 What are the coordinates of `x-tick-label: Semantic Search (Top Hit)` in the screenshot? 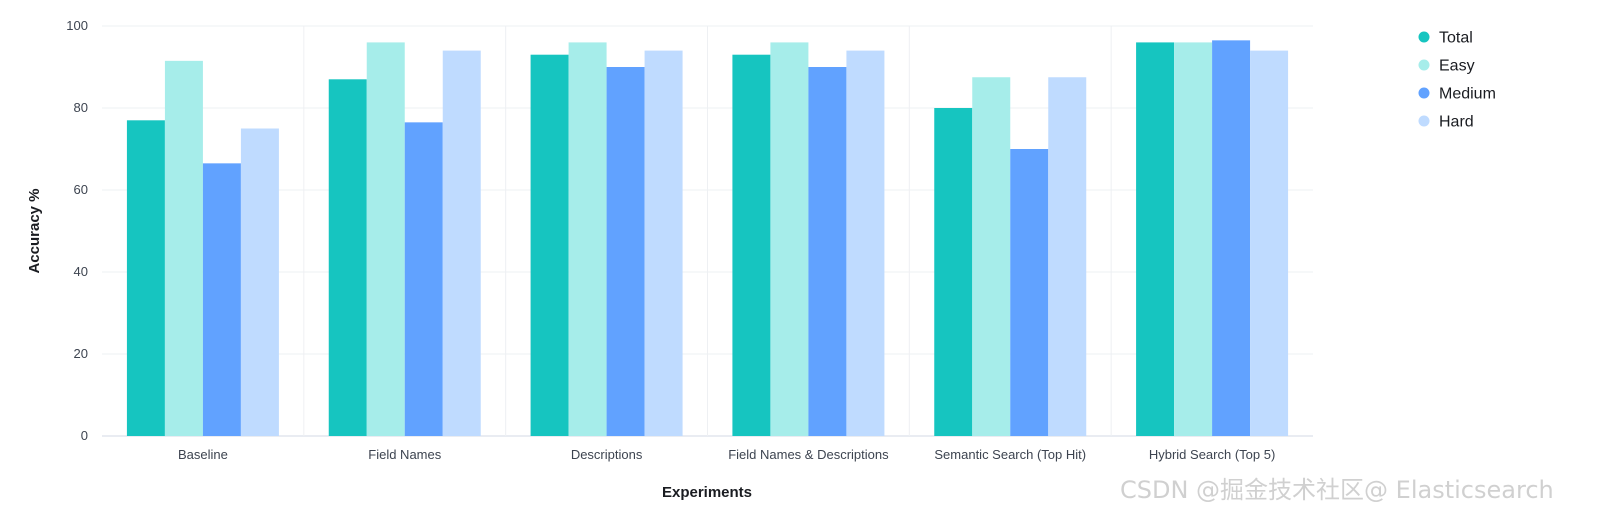 It's located at (1010, 454).